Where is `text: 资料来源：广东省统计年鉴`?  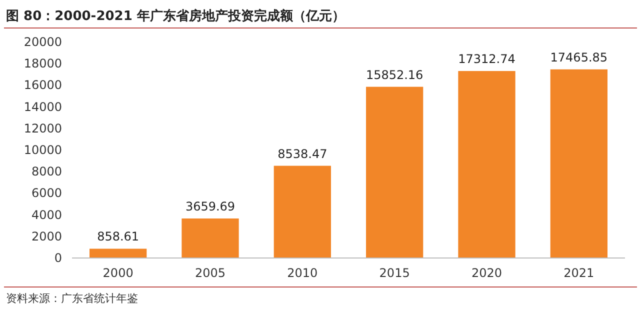 text: 资料来源：广东省统计年鉴 is located at coordinates (72, 298).